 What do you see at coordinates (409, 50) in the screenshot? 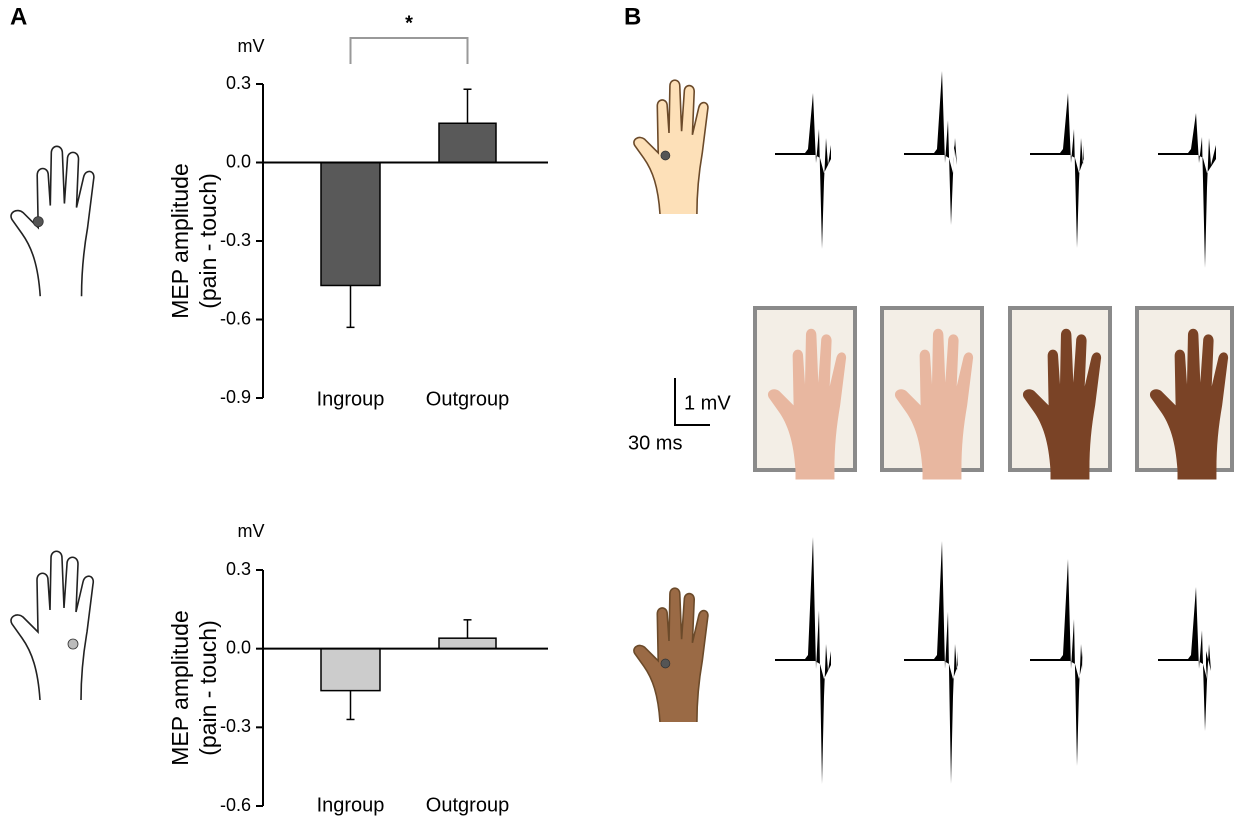
I see `significance-bracket` at bounding box center [409, 50].